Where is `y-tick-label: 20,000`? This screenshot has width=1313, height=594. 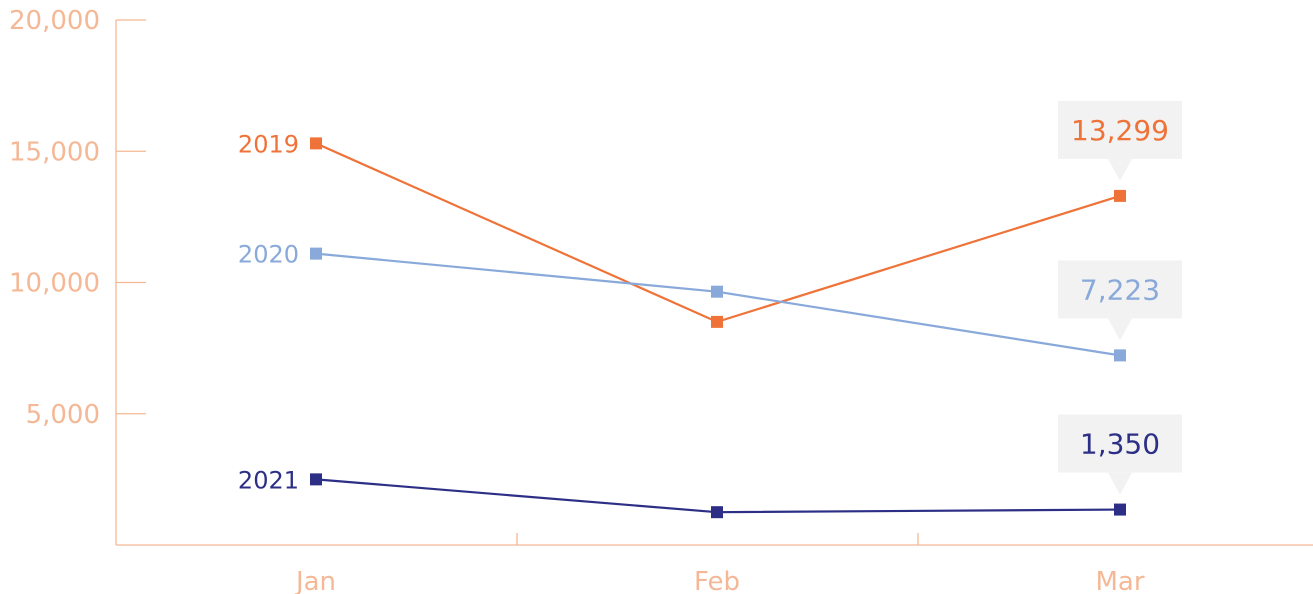
y-tick-label: 20,000 is located at coordinates (54, 21).